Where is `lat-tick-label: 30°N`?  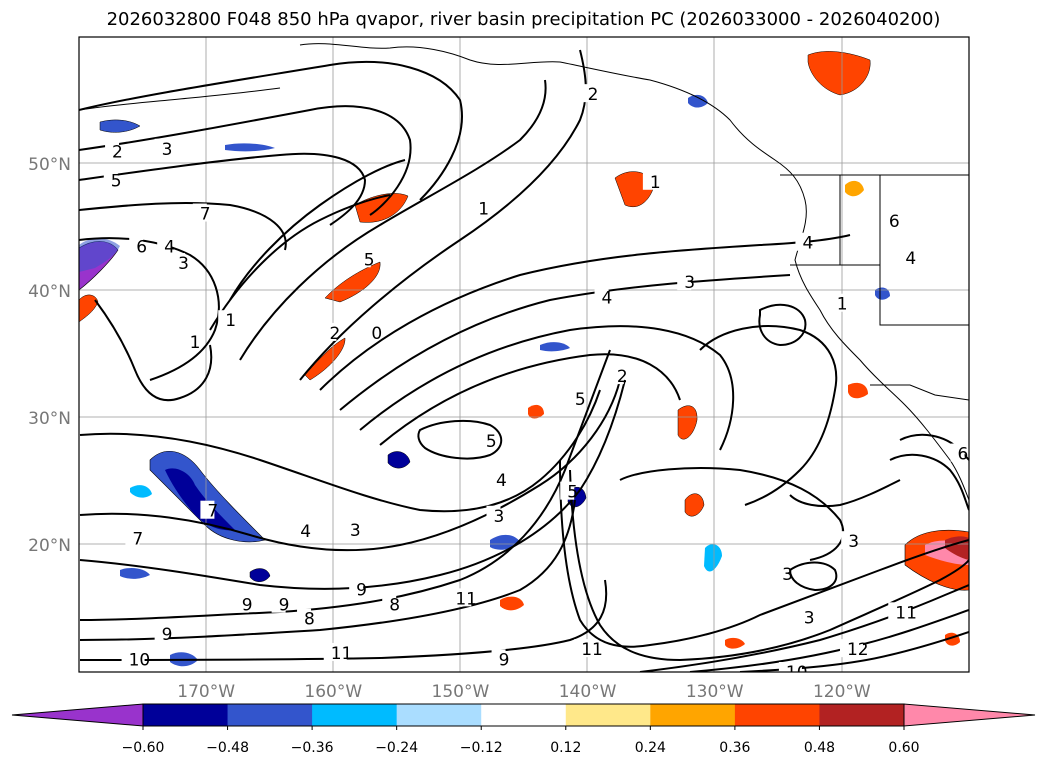 lat-tick-label: 30°N is located at coordinates (49, 419).